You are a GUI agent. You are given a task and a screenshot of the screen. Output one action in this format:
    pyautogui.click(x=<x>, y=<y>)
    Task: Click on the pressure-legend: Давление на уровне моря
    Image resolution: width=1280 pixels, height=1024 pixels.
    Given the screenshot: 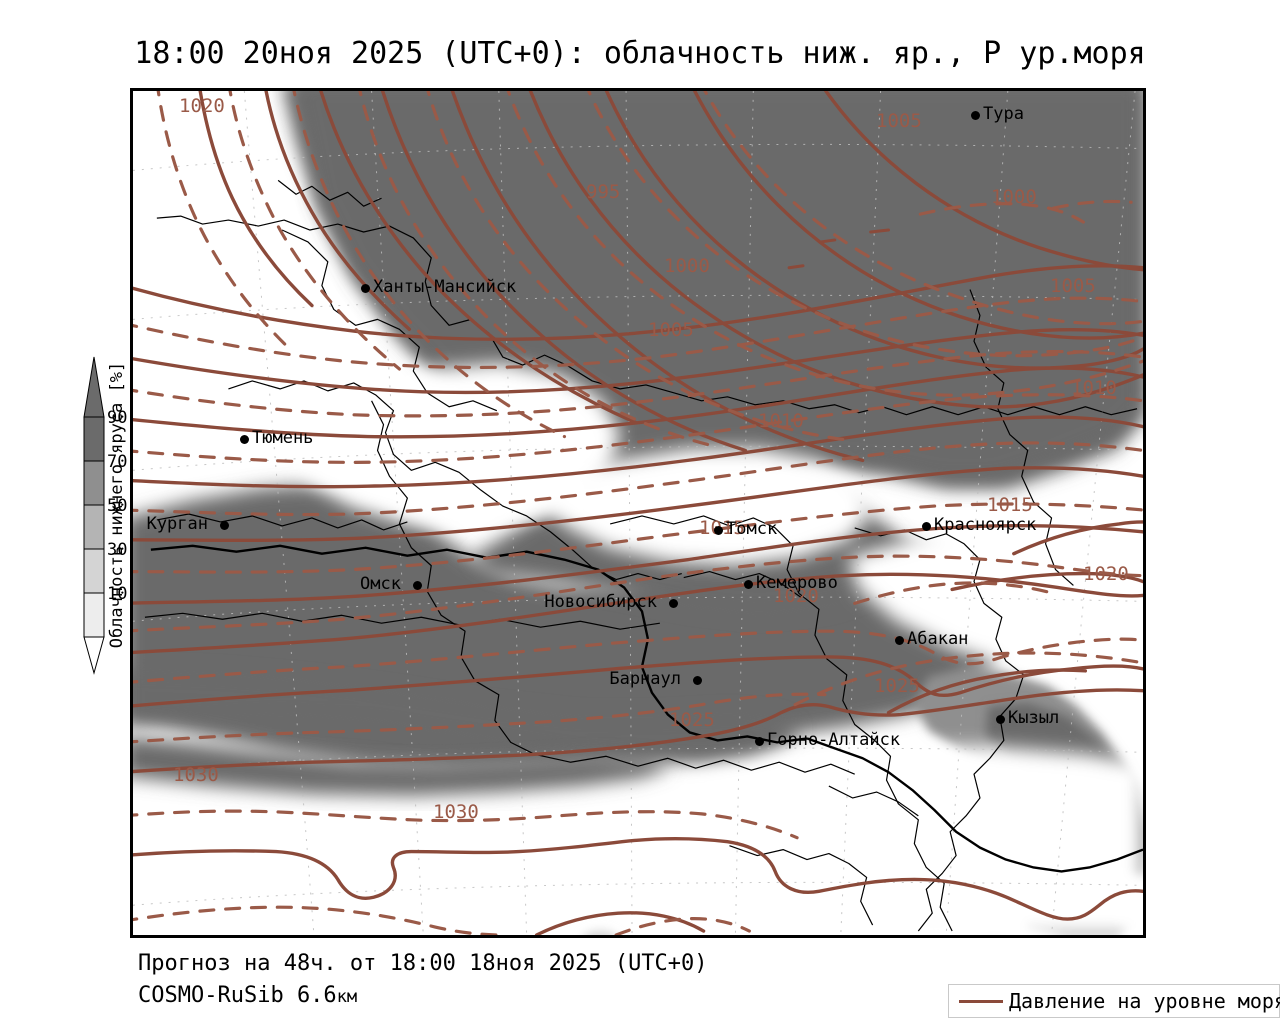 What is the action you would take?
    pyautogui.click(x=1114, y=1001)
    